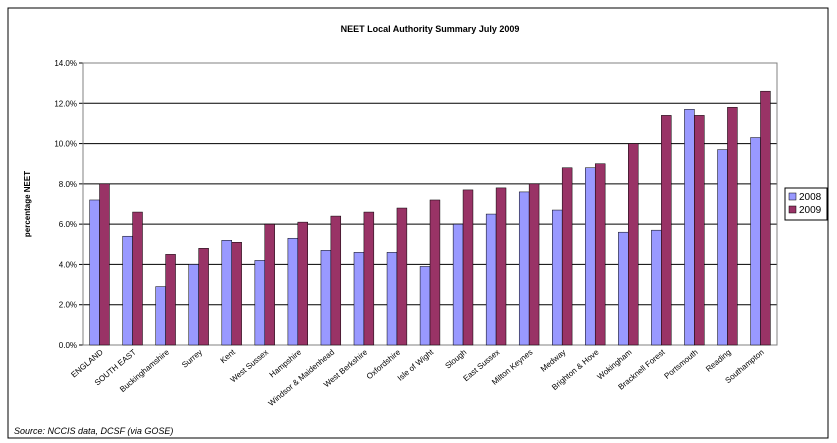 The width and height of the screenshot is (837, 443). I want to click on source-note: Source: NCCIS data, DCSF (via GOSE), so click(93, 431).